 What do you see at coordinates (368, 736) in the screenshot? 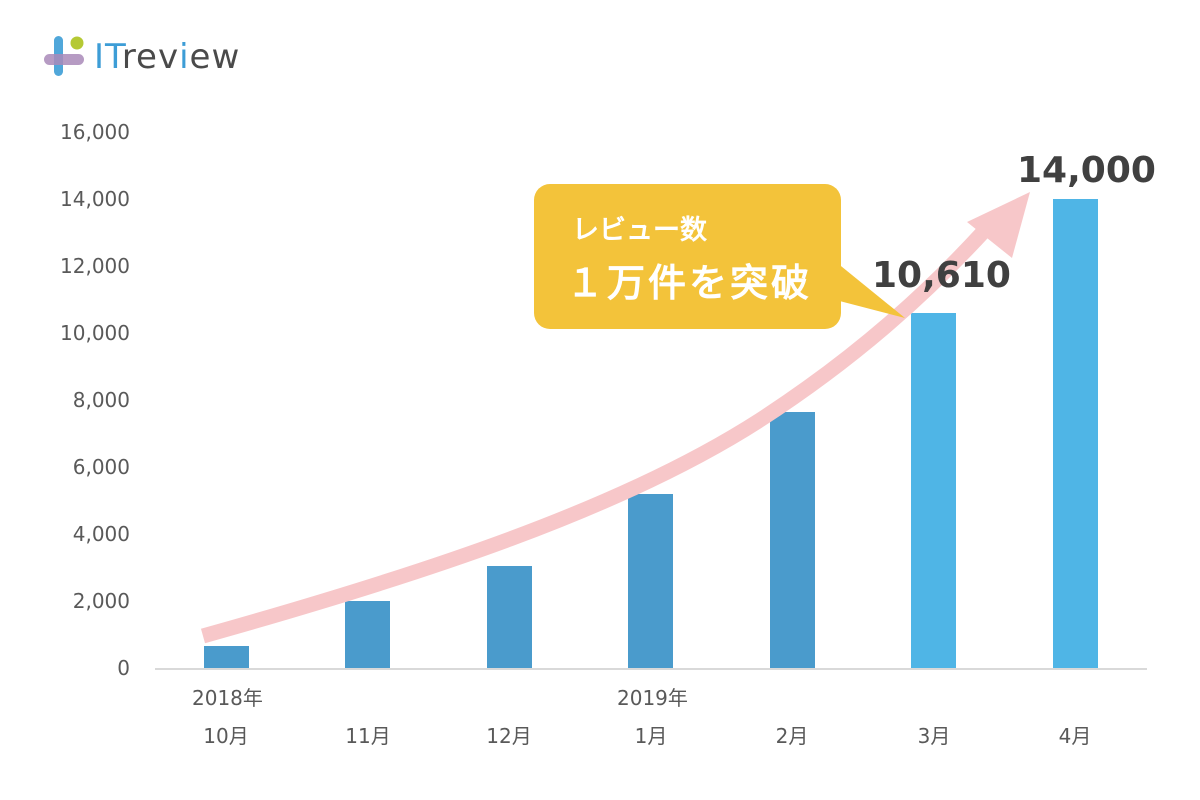
I see `x-tick-nov: 11月` at bounding box center [368, 736].